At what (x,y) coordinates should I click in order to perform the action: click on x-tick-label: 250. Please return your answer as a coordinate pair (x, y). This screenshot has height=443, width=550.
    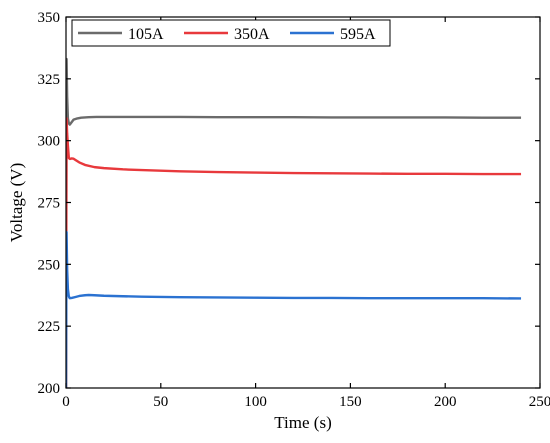
    Looking at the image, I should click on (539, 402).